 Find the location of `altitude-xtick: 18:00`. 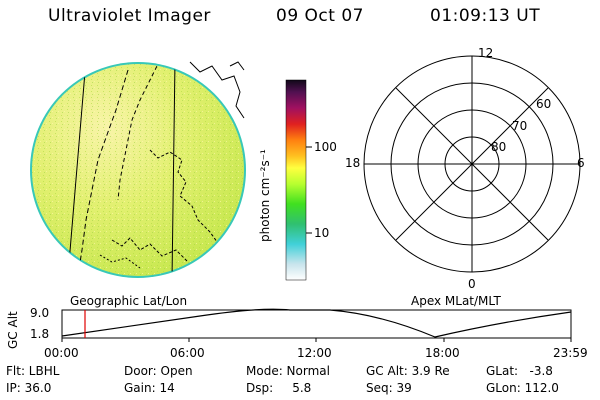

altitude-xtick: 18:00 is located at coordinates (442, 353).